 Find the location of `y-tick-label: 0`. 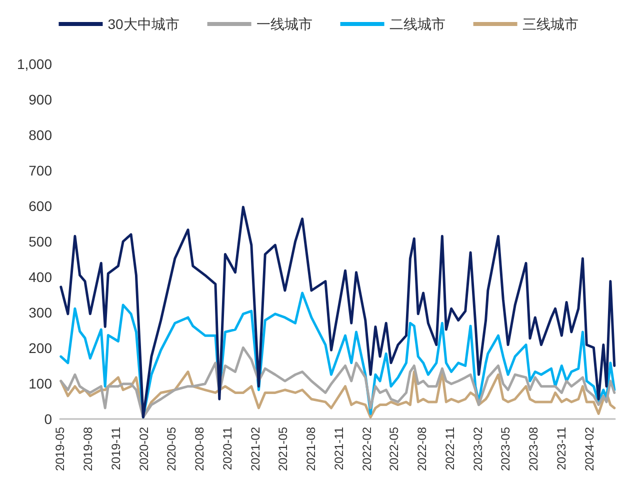

y-tick-label: 0 is located at coordinates (48, 419).